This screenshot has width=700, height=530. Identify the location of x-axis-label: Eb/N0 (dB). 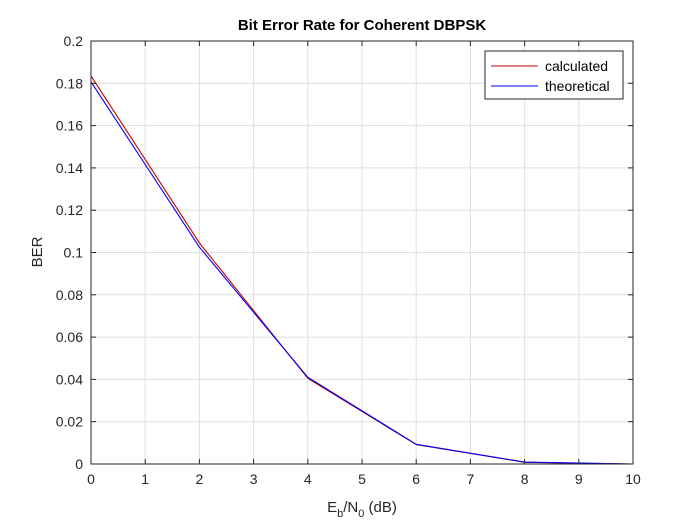
(362, 509).